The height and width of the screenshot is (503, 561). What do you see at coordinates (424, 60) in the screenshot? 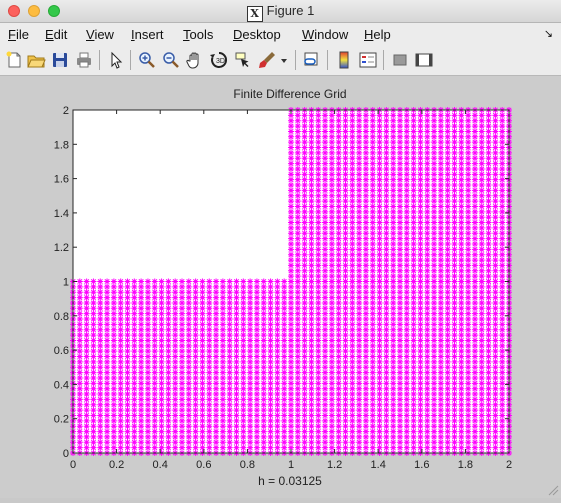
I see `show-plot-tools-icon` at bounding box center [424, 60].